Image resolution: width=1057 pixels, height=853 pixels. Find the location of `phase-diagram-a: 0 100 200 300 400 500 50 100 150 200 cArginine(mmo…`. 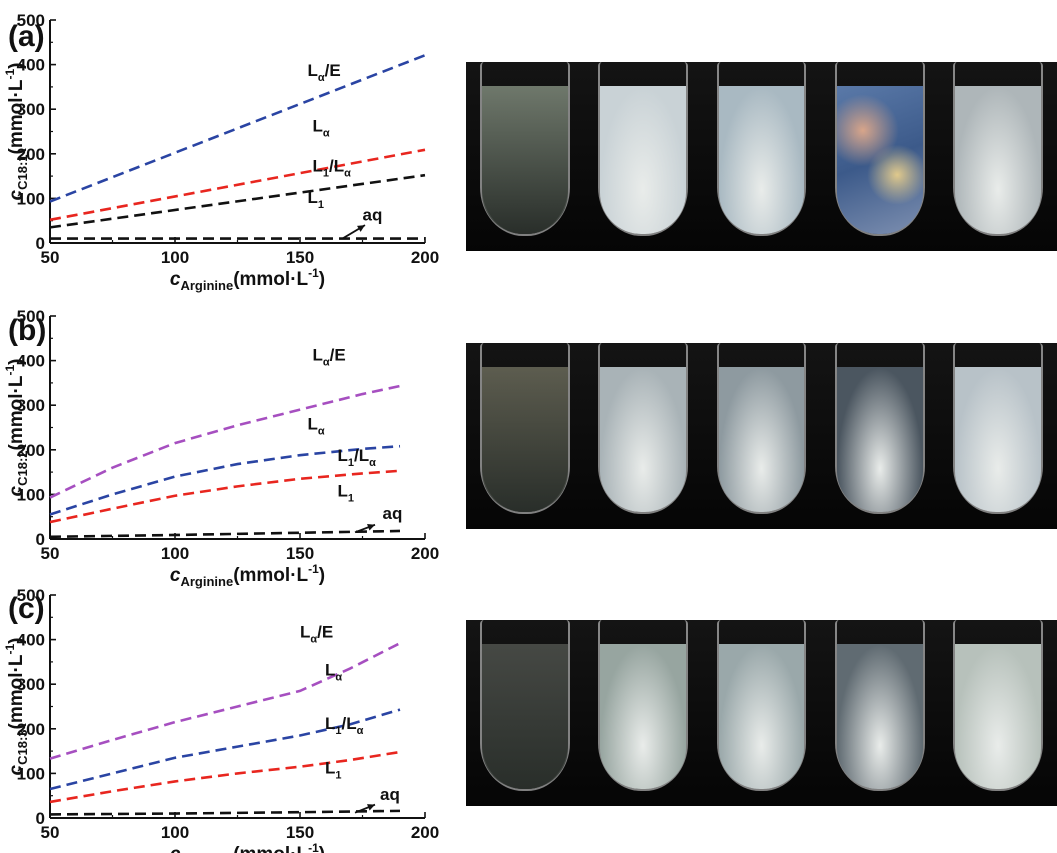

phase-diagram-a: 0 100 200 300 400 500 50 100 150 200 cArginine(mmo… is located at coordinates (221, 152).